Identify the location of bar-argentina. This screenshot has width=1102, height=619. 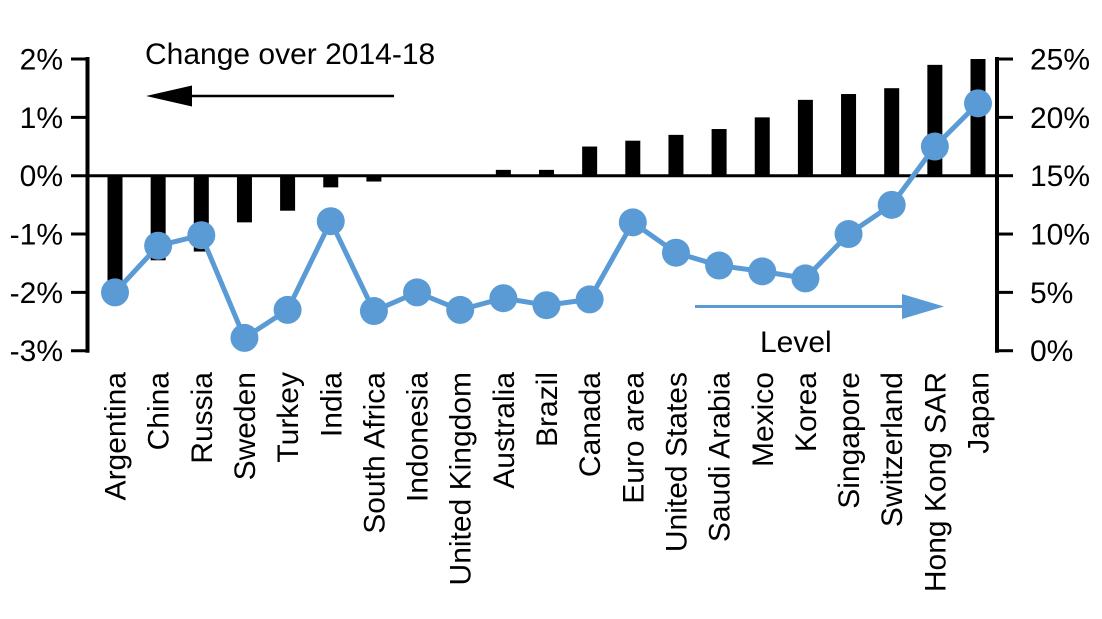
(115, 228).